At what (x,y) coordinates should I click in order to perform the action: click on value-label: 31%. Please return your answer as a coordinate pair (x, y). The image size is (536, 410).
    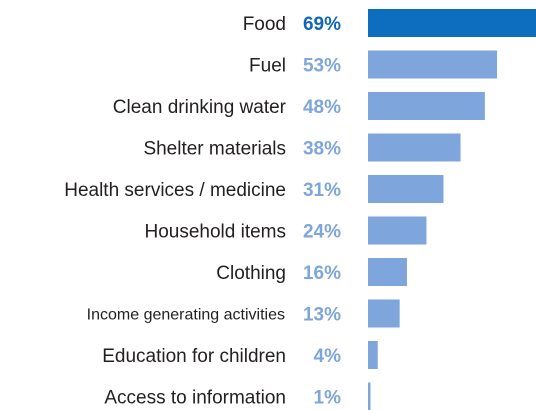
    Looking at the image, I should click on (322, 190).